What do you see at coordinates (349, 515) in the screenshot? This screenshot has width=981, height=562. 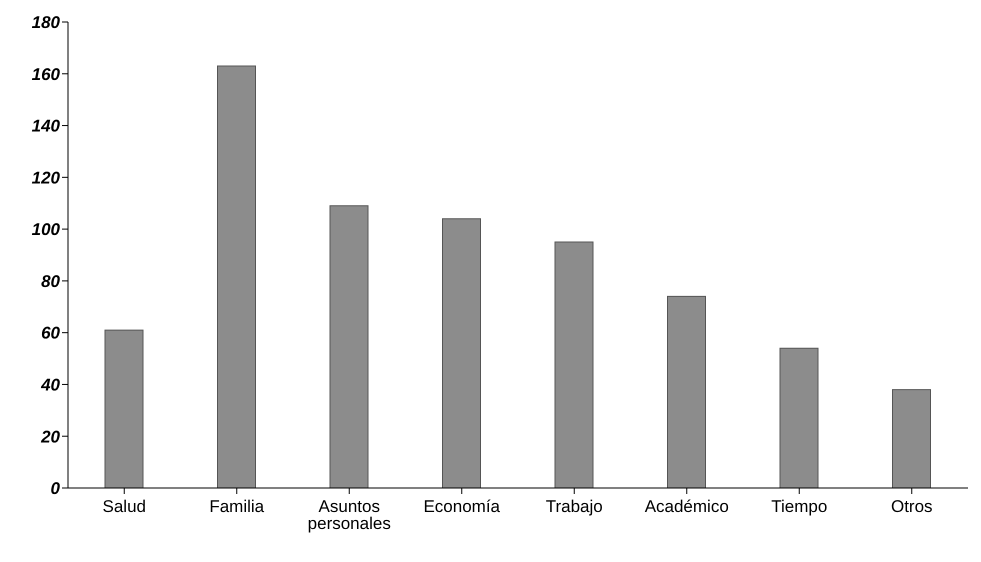 I see `x-tick-label: Asuntos personales` at bounding box center [349, 515].